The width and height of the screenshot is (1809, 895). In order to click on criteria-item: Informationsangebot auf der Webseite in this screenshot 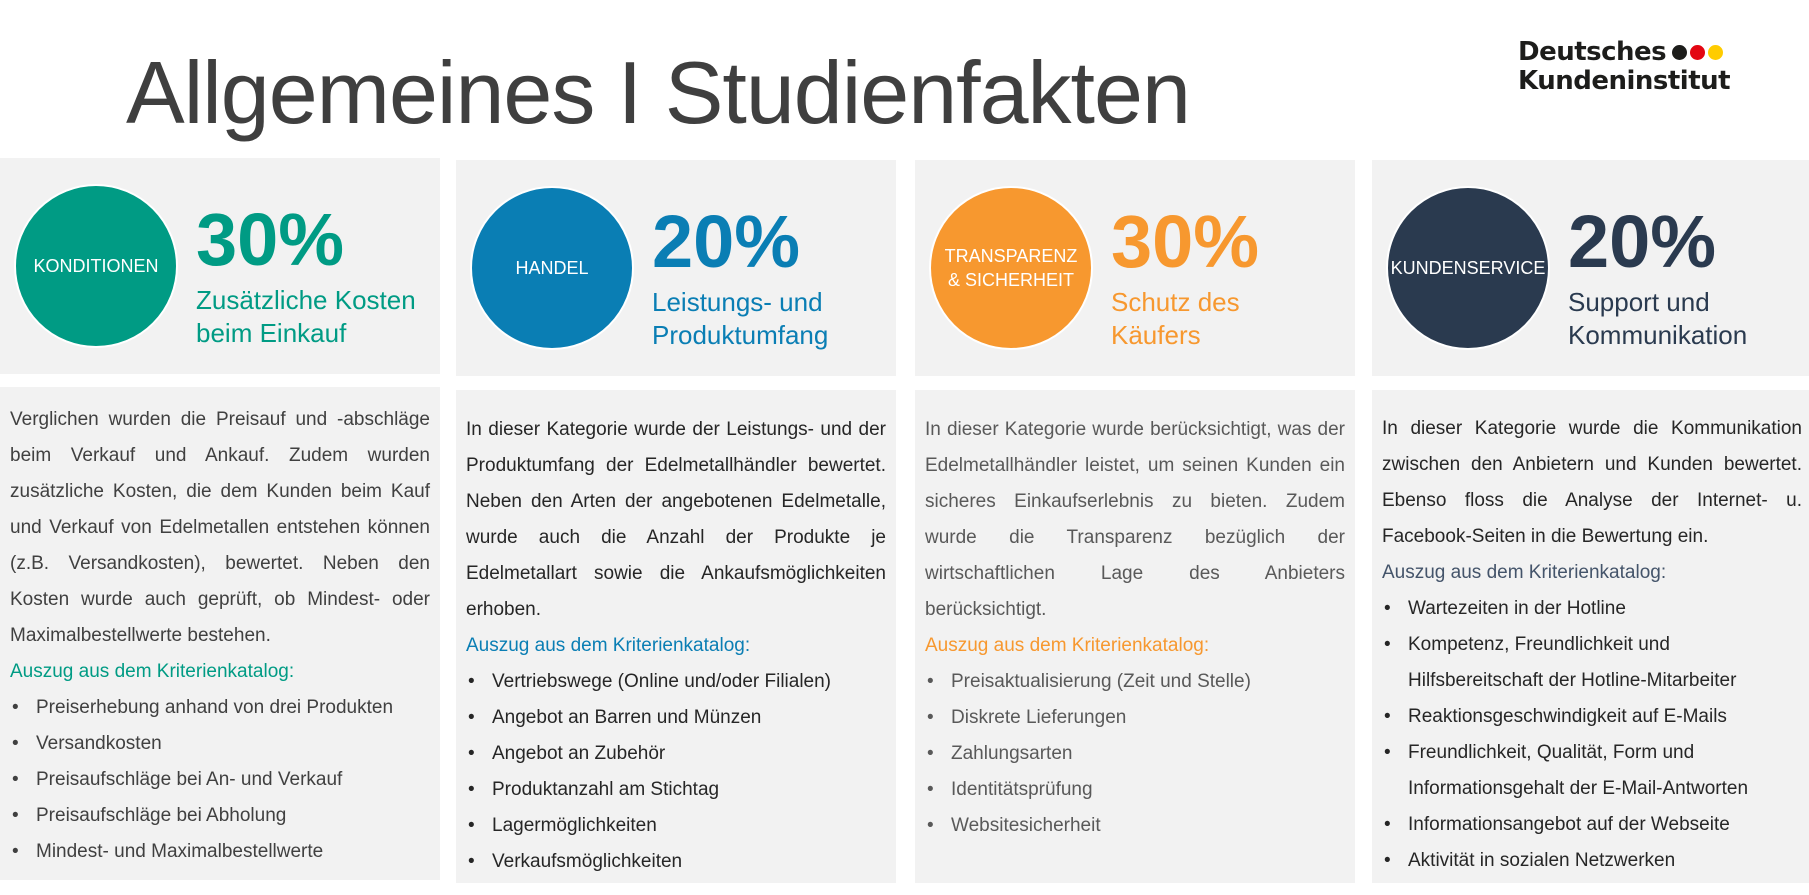, I will do `click(1592, 825)`.